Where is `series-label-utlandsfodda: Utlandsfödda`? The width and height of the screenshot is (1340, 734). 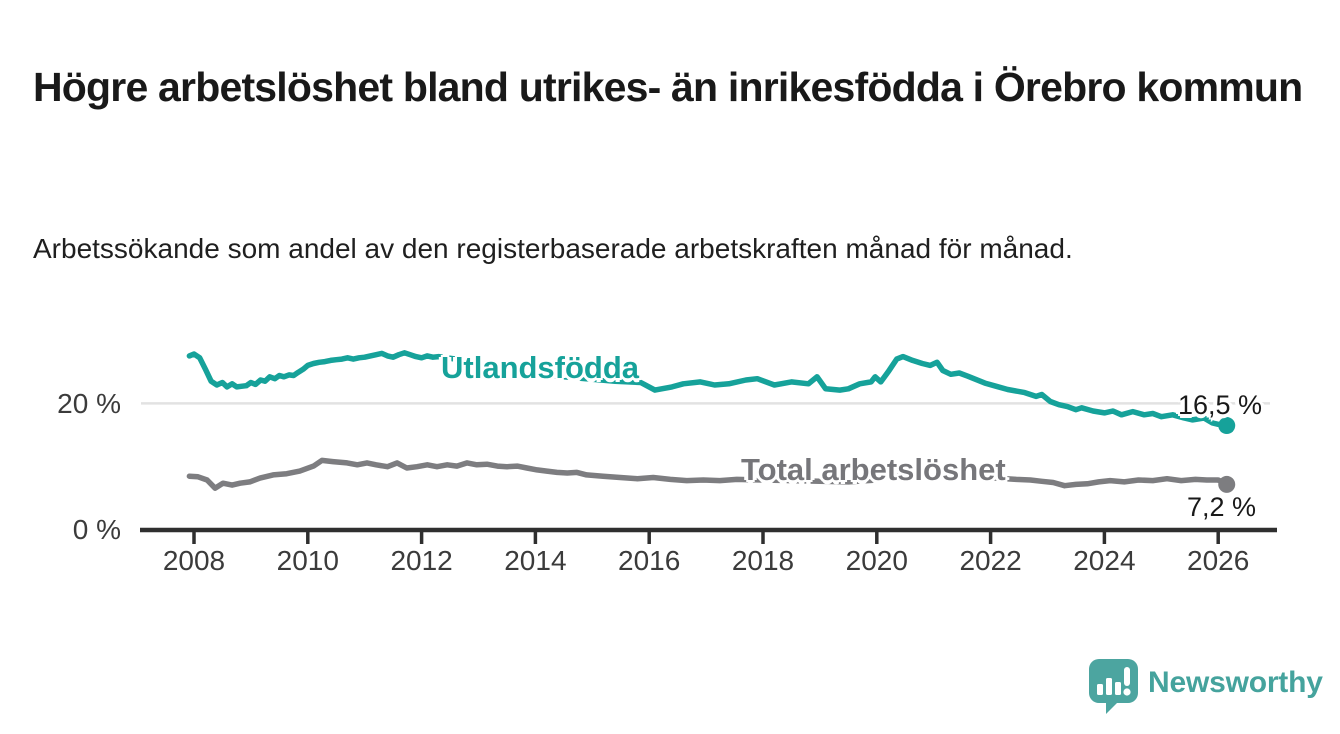 series-label-utlandsfodda: Utlandsfödda is located at coordinates (540, 367).